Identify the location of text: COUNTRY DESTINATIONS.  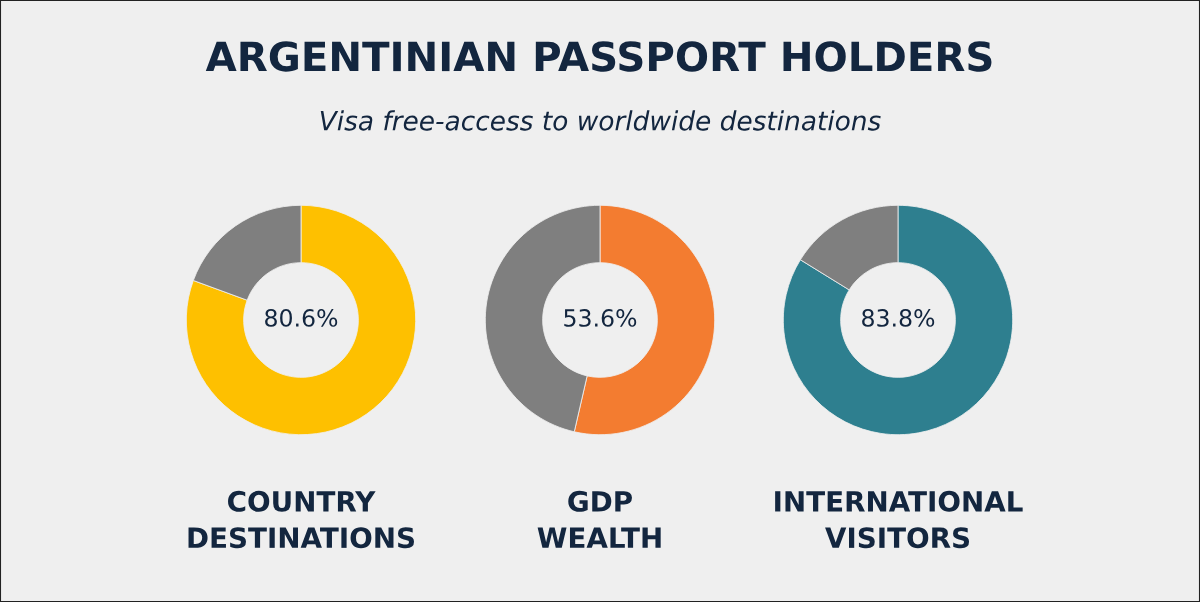
(301, 519).